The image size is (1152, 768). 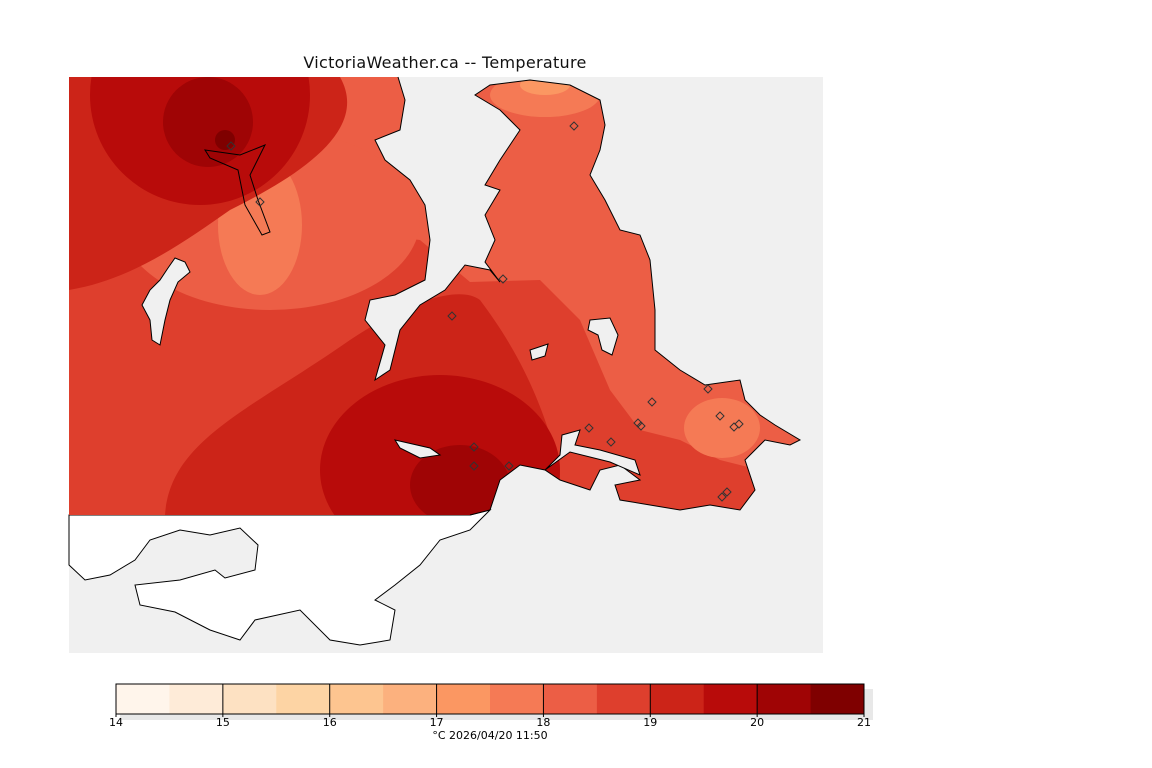 I want to click on colorbar-tick-label: 21, so click(x=864, y=722).